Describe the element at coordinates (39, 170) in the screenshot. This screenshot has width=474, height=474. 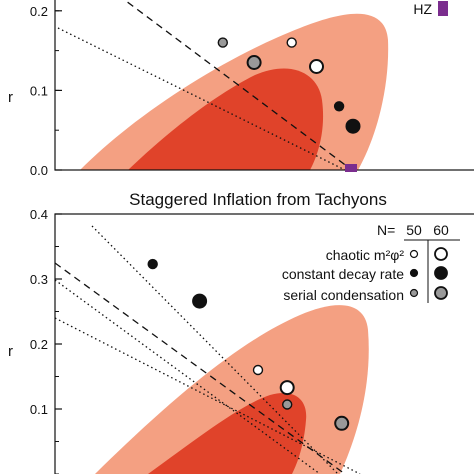
I see `top-y-tick-label: 0.0` at that location.